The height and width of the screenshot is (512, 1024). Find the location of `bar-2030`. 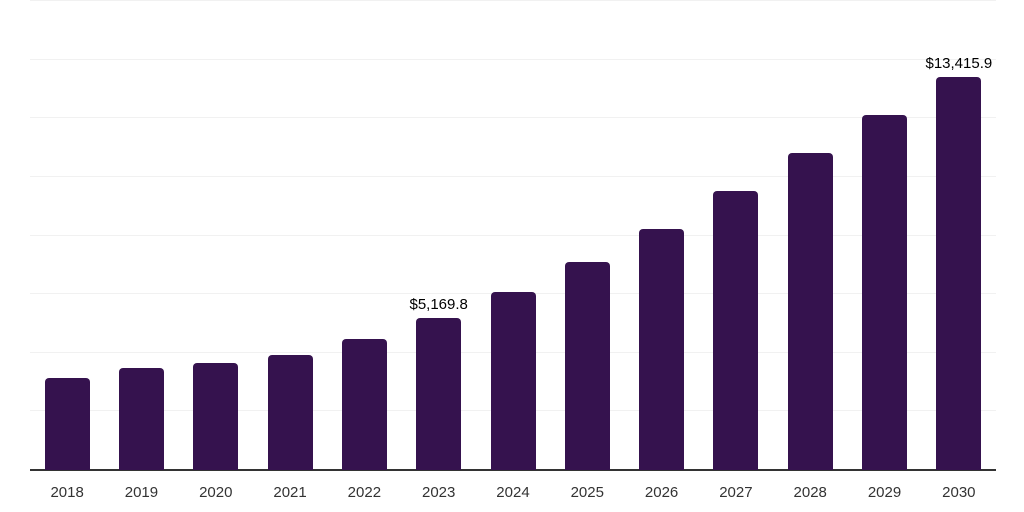

bar-2030 is located at coordinates (959, 273).